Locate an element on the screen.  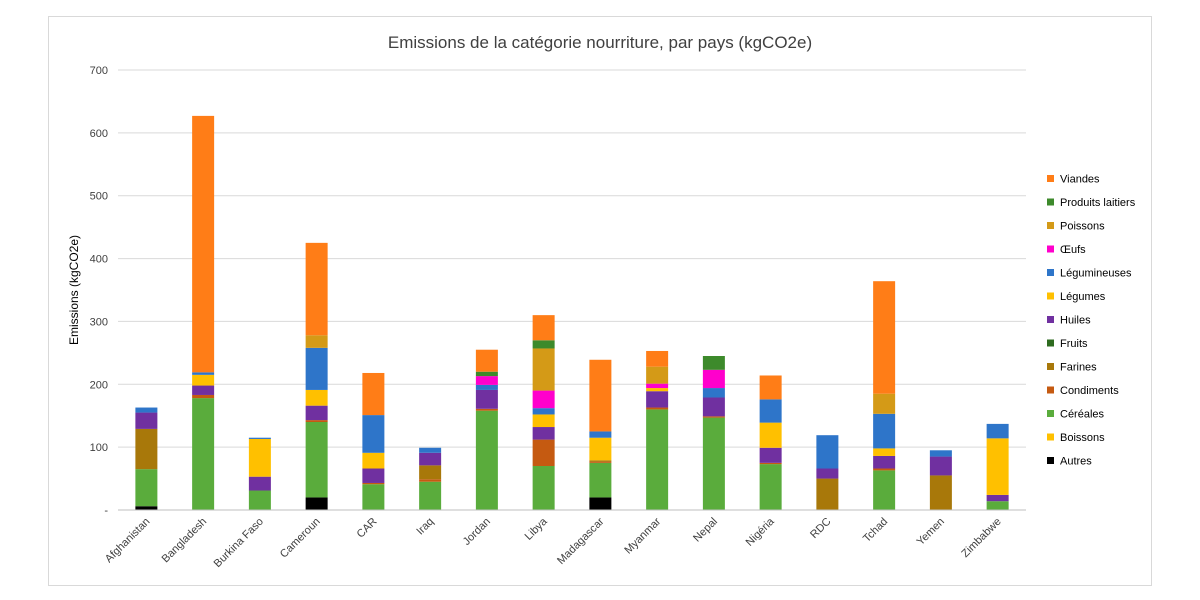
x-tick-label: Madagascar is located at coordinates (581, 541).